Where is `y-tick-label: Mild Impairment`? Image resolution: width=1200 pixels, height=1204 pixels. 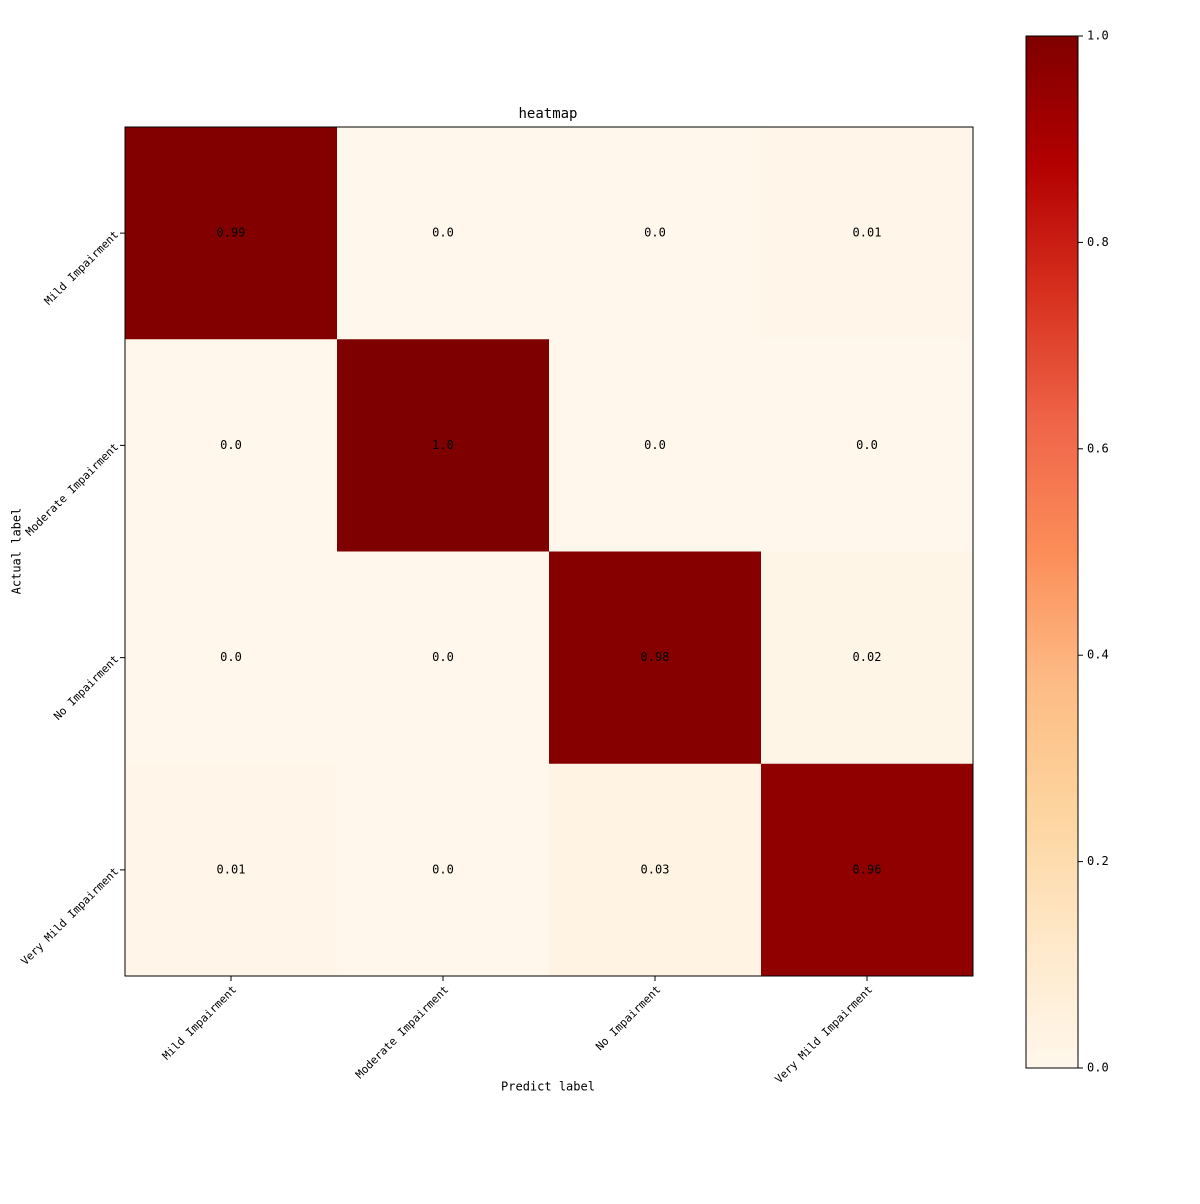 y-tick-label: Mild Impairment is located at coordinates (81, 267).